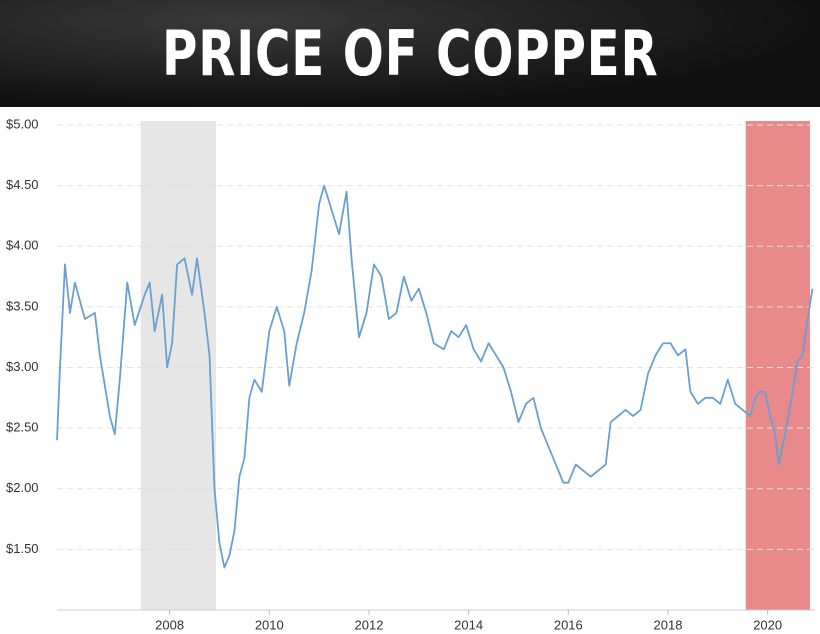 Image resolution: width=820 pixels, height=634 pixels. I want to click on x-tick-label: 2014, so click(468, 624).